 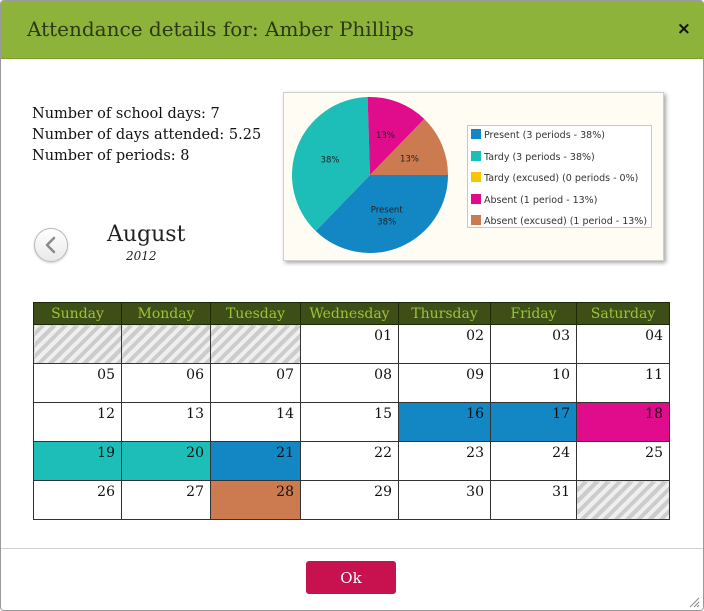 I want to click on day-number: 25, so click(x=654, y=453).